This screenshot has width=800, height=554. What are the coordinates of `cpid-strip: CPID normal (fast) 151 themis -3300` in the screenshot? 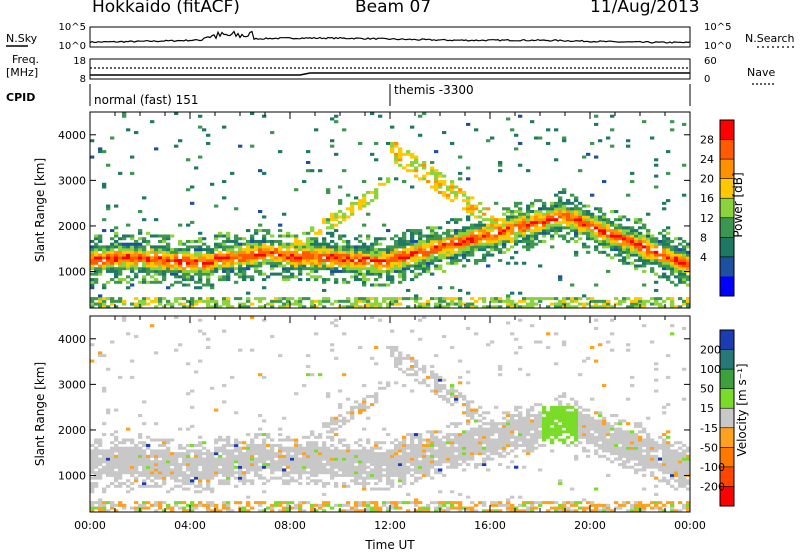 It's located at (348, 95).